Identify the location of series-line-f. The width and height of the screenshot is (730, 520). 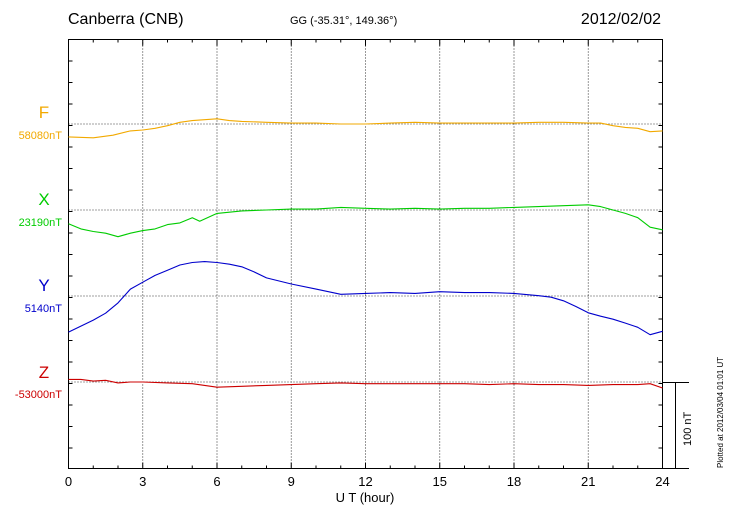
(365, 128).